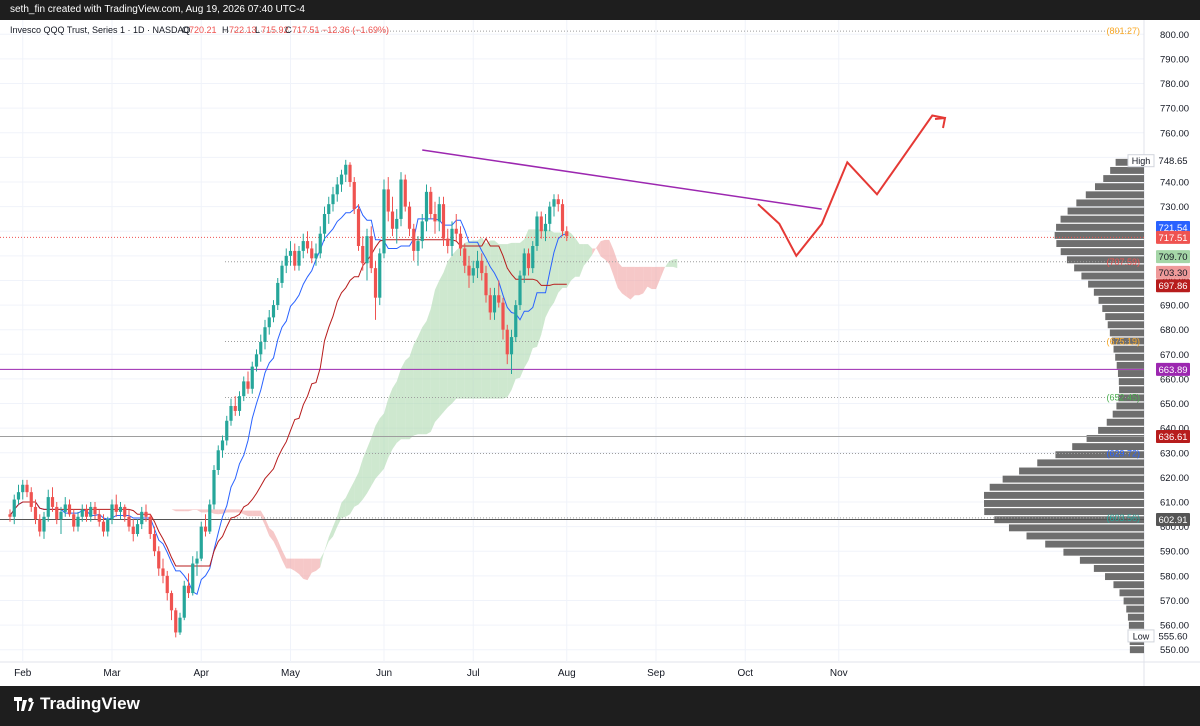  What do you see at coordinates (1172, 228) in the screenshot?
I see `price-label: 721.54` at bounding box center [1172, 228].